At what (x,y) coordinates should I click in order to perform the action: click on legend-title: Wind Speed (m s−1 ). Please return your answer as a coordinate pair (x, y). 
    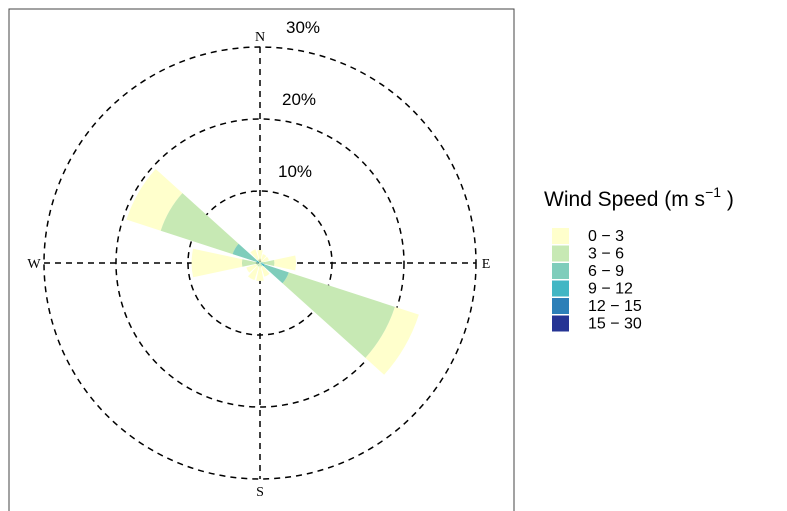
    Looking at the image, I should click on (639, 197).